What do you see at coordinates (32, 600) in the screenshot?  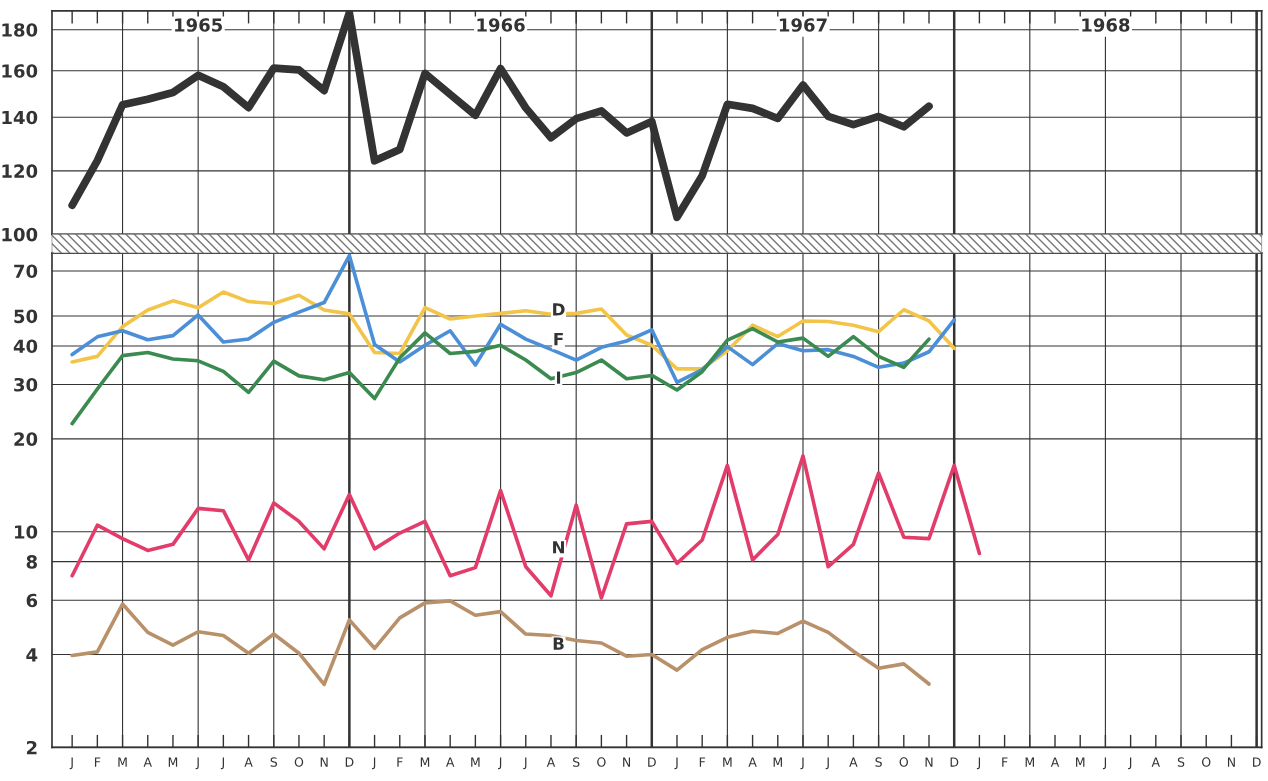 I see `y-tick-label: 6` at bounding box center [32, 600].